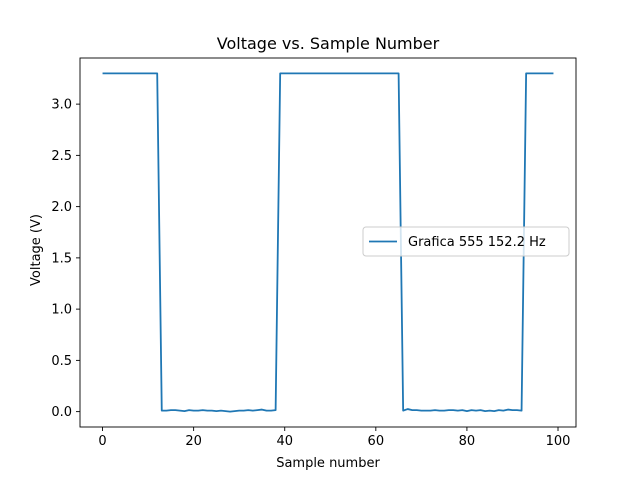 The height and width of the screenshot is (480, 640). Describe the element at coordinates (467, 441) in the screenshot. I see `x-tick-label: 80` at that location.